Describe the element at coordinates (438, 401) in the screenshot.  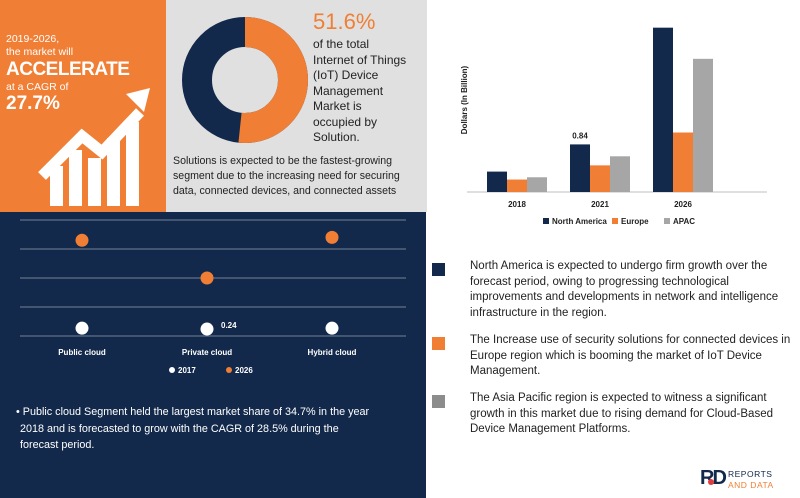
I see `apac-swatch-icon` at that location.